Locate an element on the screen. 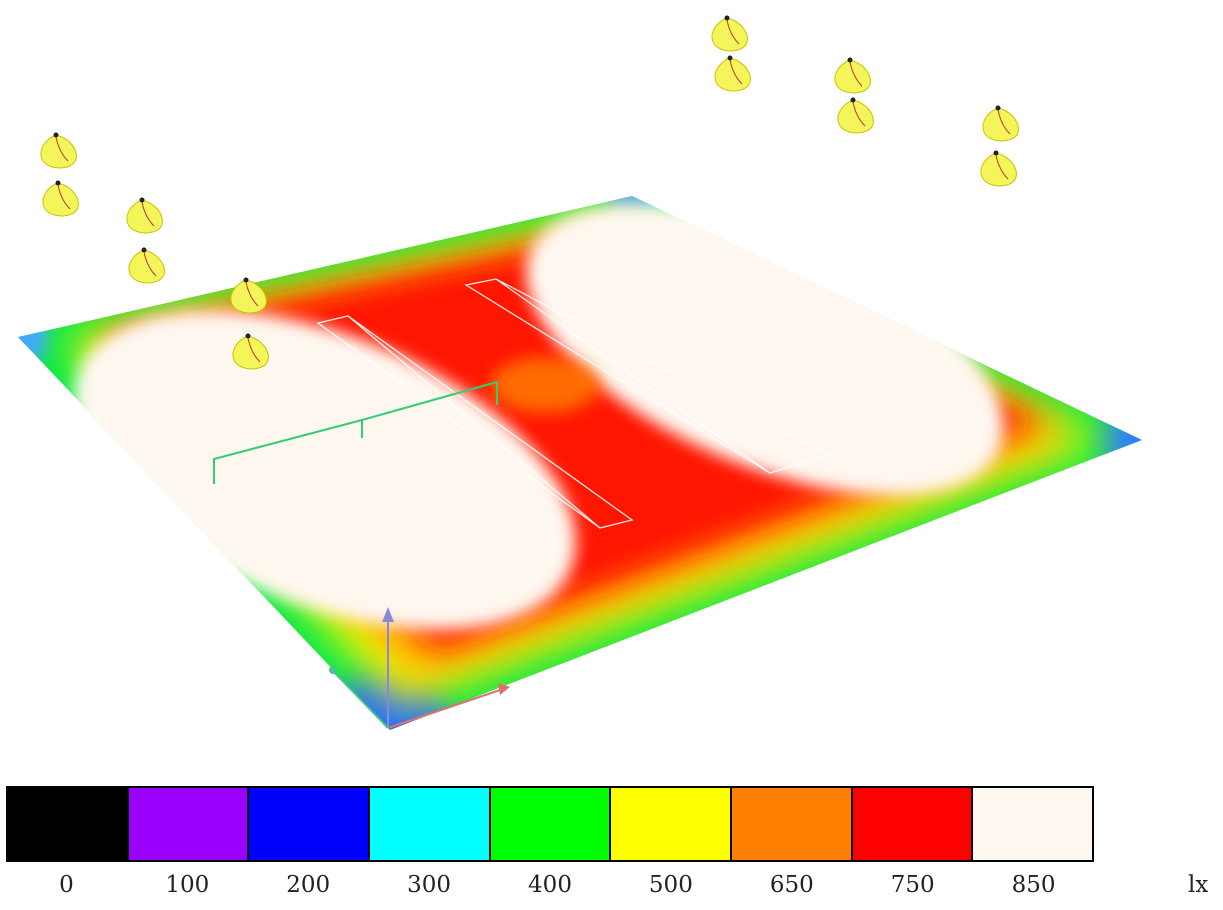 This screenshot has width=1223, height=910. axis-gizmo is located at coordinates (419, 668).